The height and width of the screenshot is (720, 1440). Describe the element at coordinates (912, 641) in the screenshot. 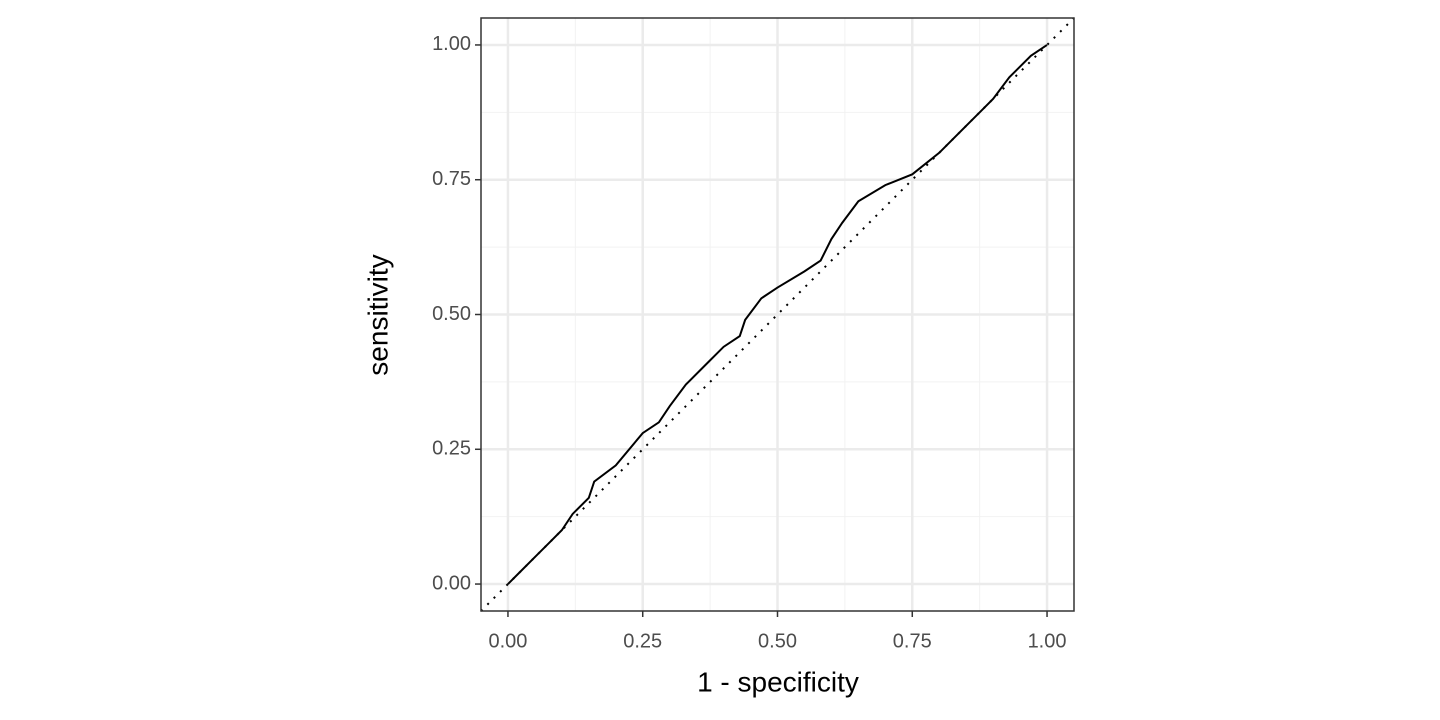

I see `x-tick-label: 0.75` at that location.